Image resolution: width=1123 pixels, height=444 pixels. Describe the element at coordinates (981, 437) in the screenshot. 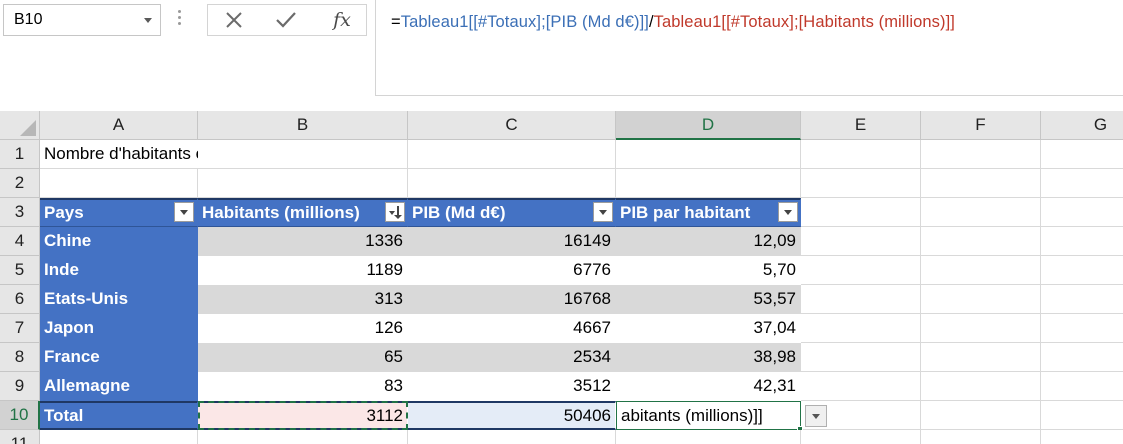

I see `cell-f11` at that location.